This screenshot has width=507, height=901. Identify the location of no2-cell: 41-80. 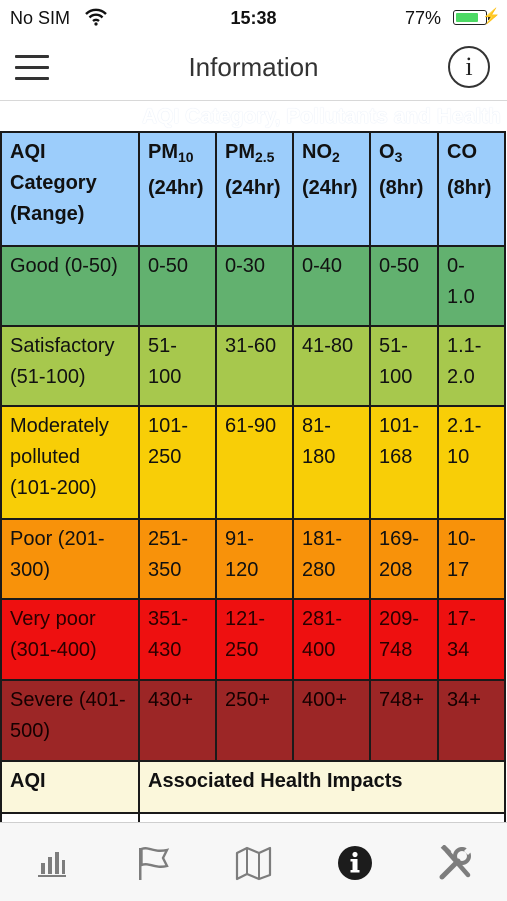
(331, 366).